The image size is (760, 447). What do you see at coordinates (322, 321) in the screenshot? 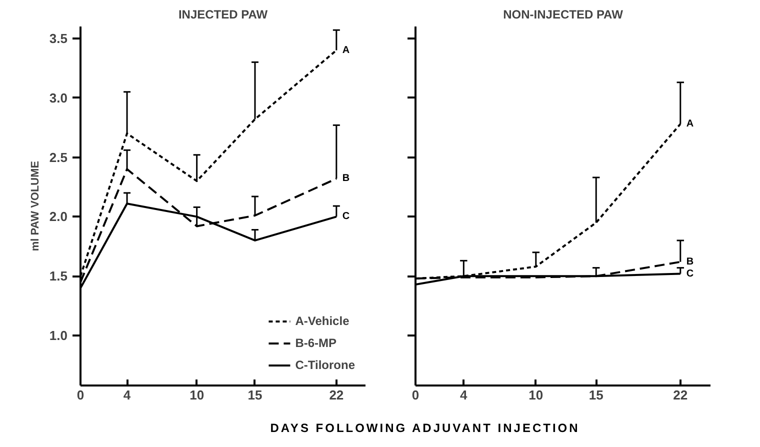
I see `legend-label: A-Vehicle` at bounding box center [322, 321].